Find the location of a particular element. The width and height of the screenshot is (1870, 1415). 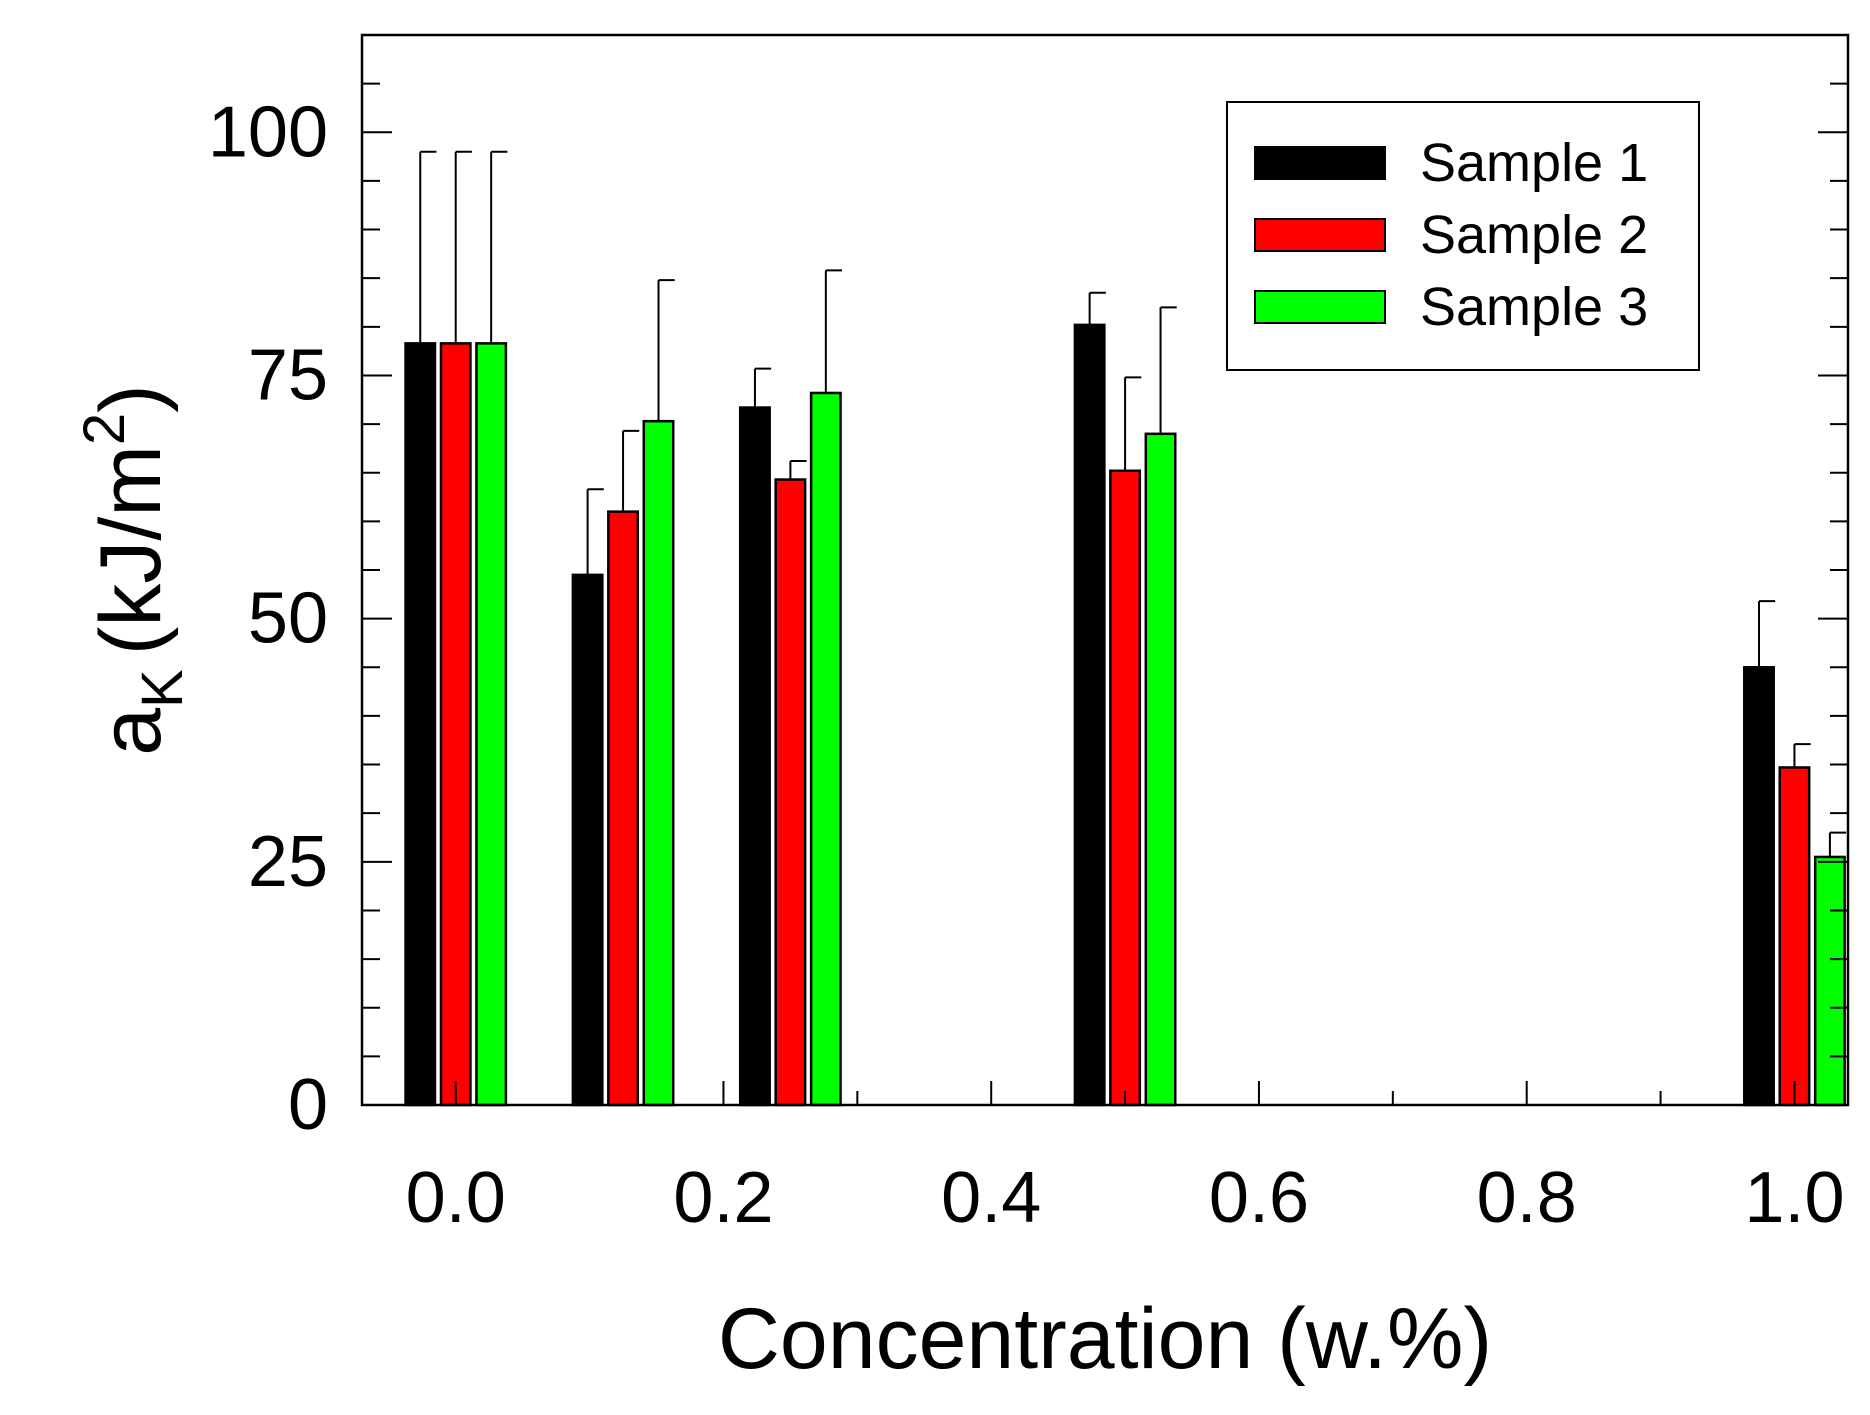

legend-label-sample-3: Sample 3 is located at coordinates (1534, 307).